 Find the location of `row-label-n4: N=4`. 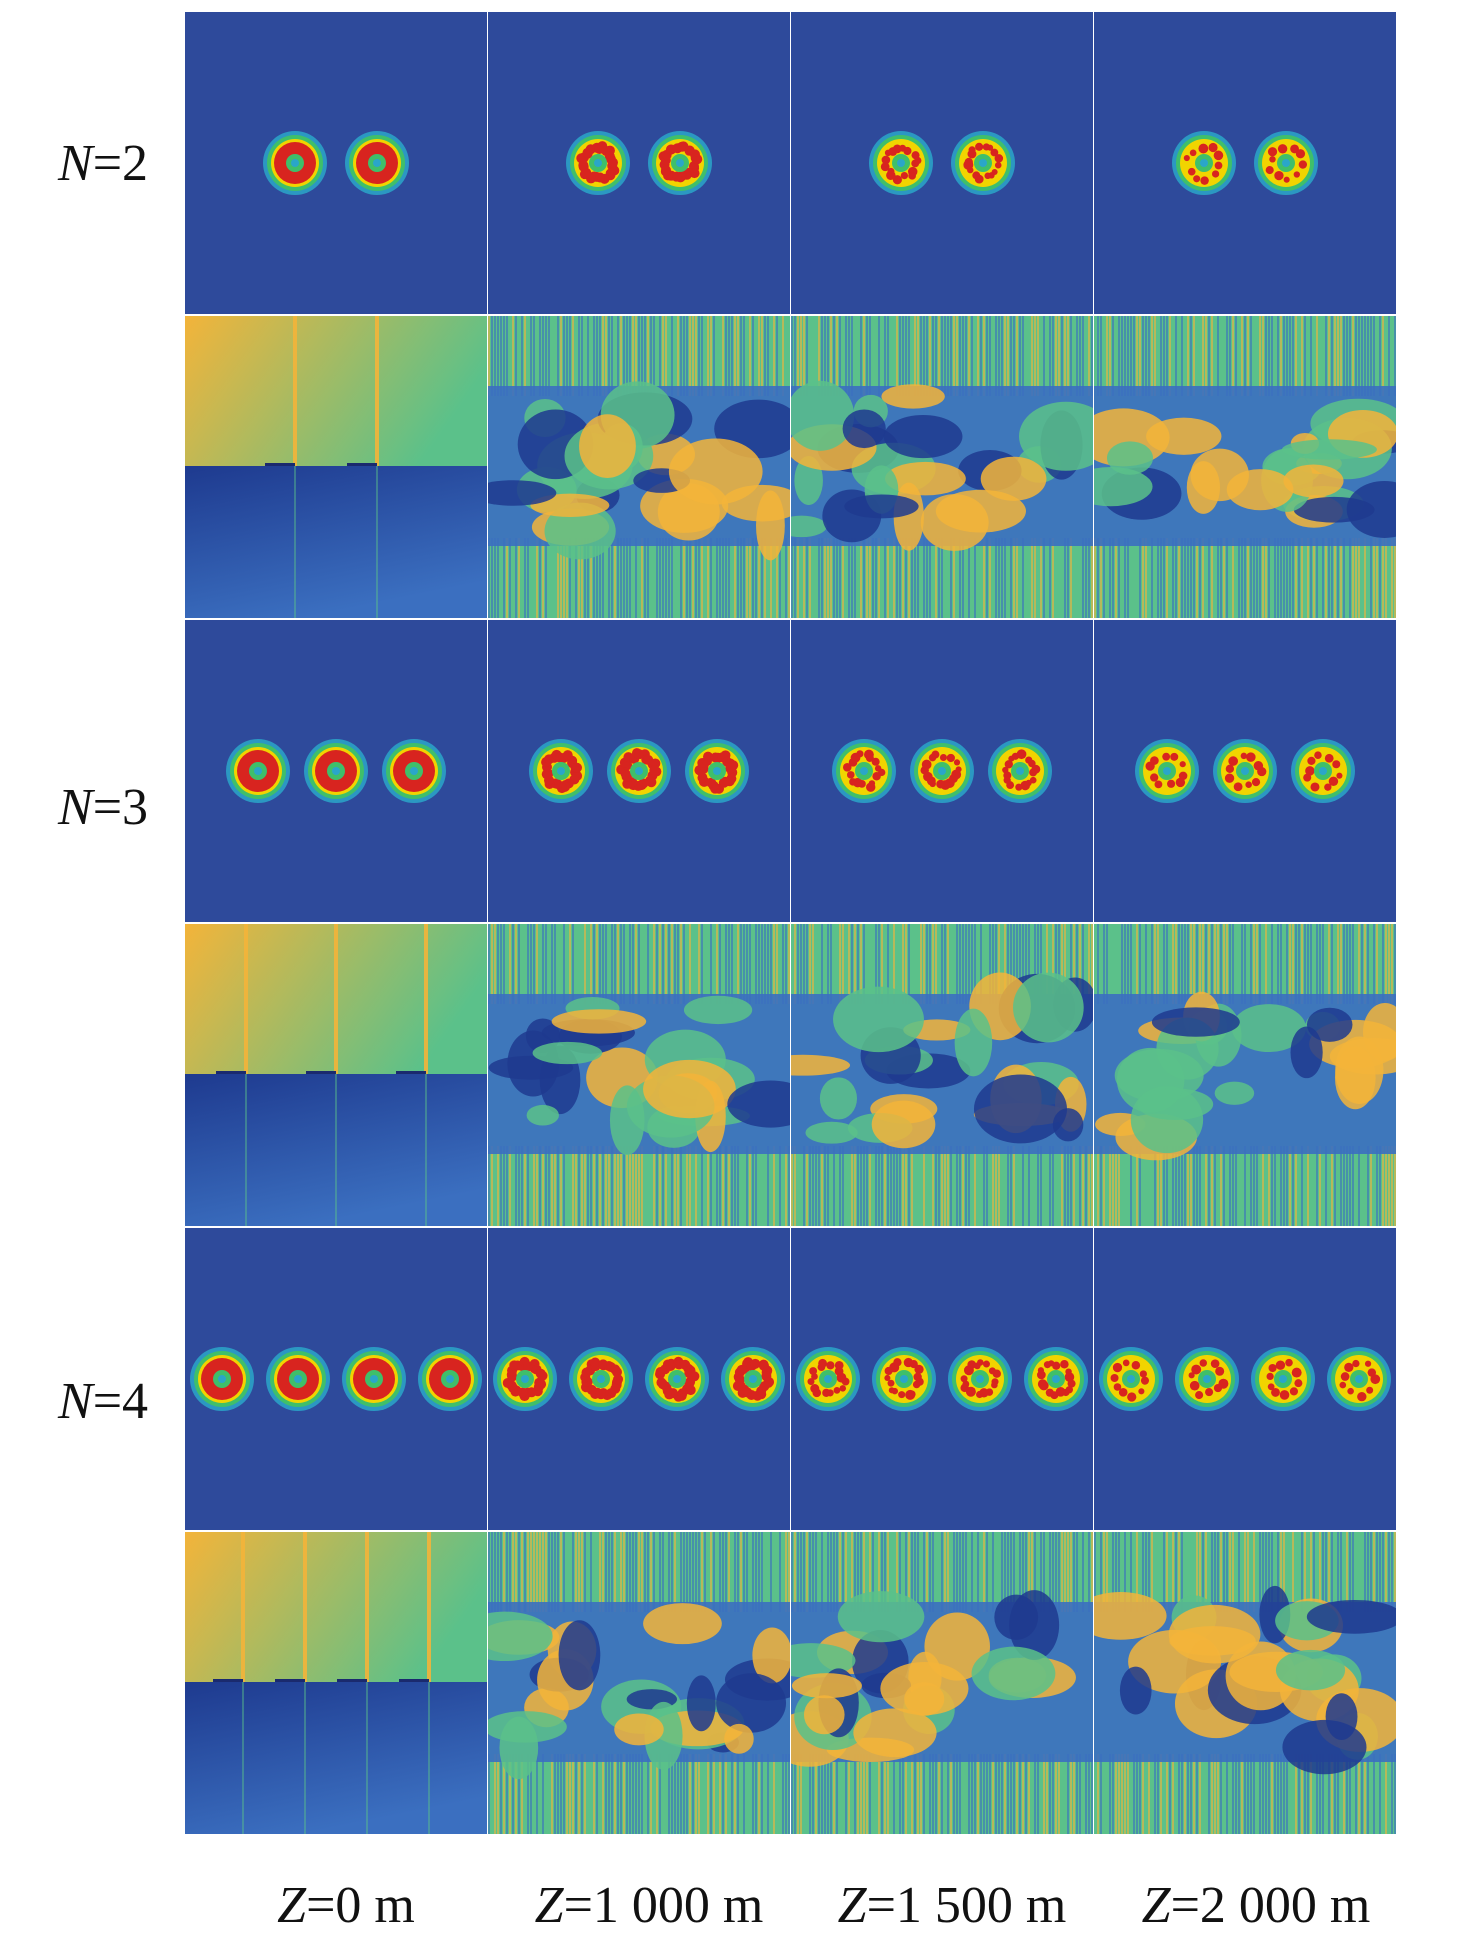

row-label-n4: N=4 is located at coordinates (103, 1401).